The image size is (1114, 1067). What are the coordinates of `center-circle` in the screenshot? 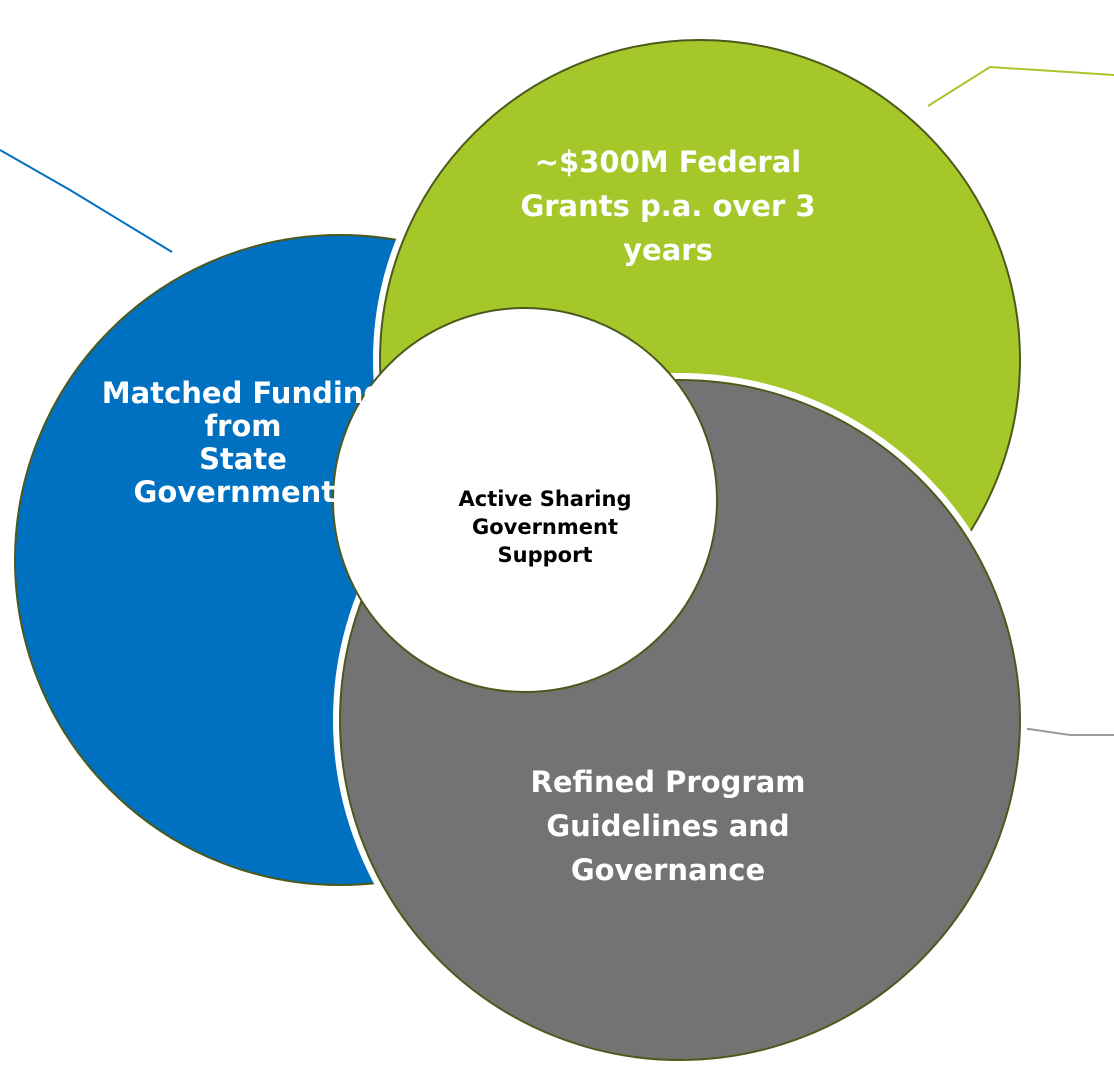 It's located at (525, 500).